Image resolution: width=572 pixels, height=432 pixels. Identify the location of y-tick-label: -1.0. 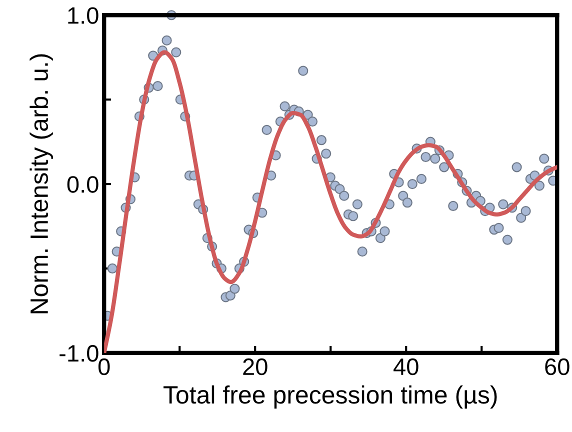
(79, 353).